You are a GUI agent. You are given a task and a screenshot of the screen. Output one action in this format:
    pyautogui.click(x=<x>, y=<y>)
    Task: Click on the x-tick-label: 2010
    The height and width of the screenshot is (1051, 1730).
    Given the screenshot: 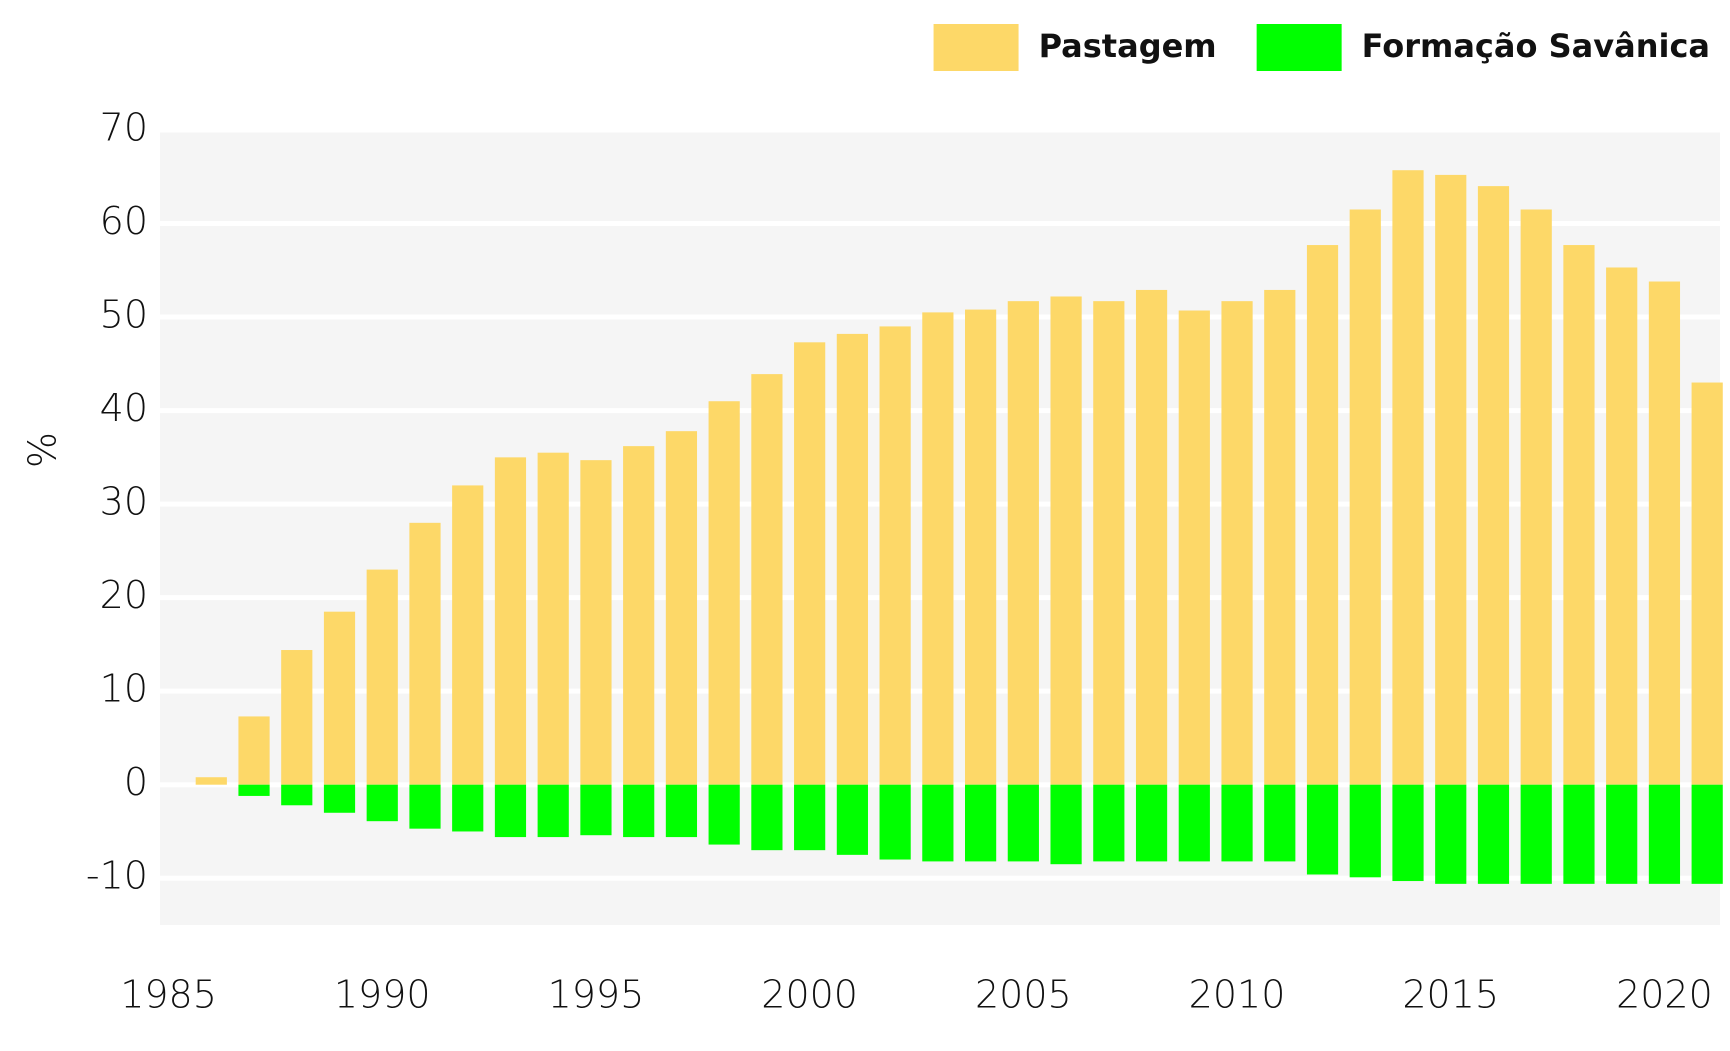 What is the action you would take?
    pyautogui.click(x=1237, y=995)
    